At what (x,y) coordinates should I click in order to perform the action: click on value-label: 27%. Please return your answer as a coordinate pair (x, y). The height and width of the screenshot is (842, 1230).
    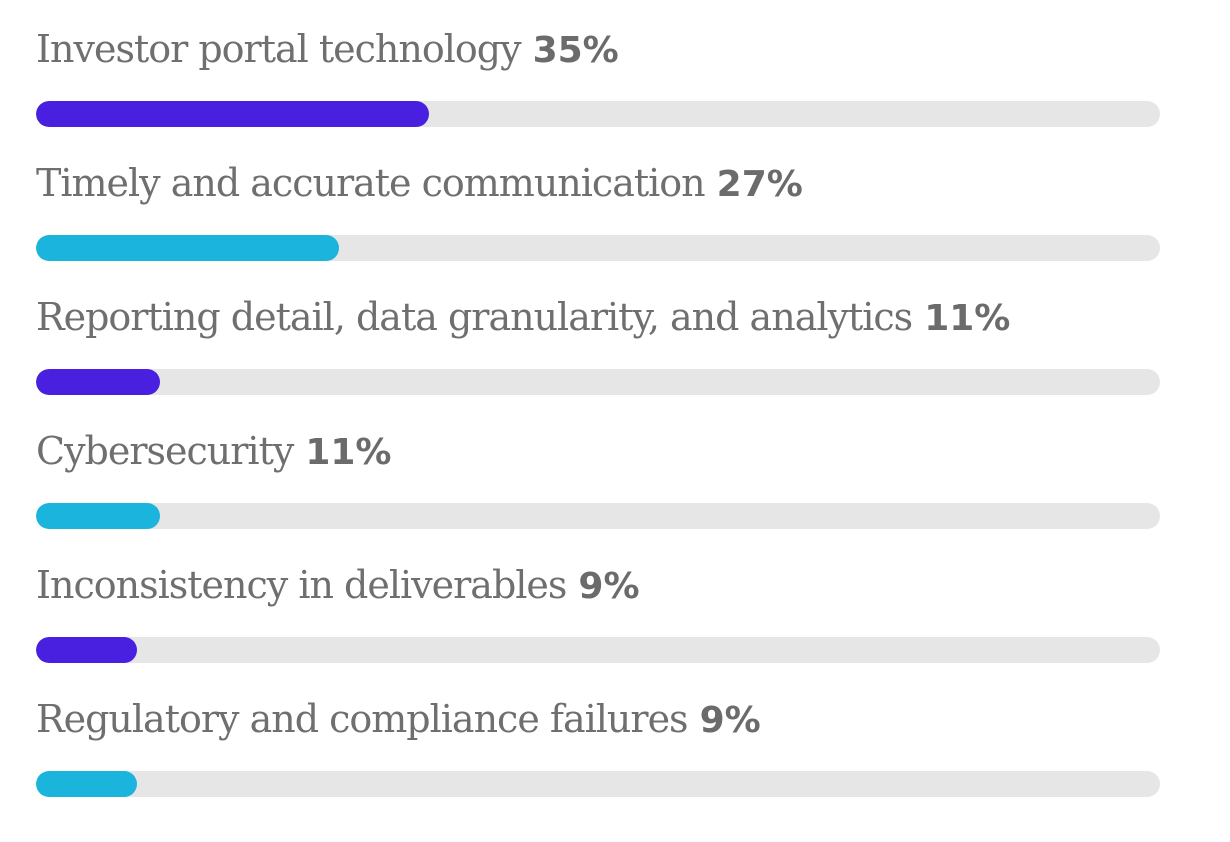
    Looking at the image, I should click on (759, 184).